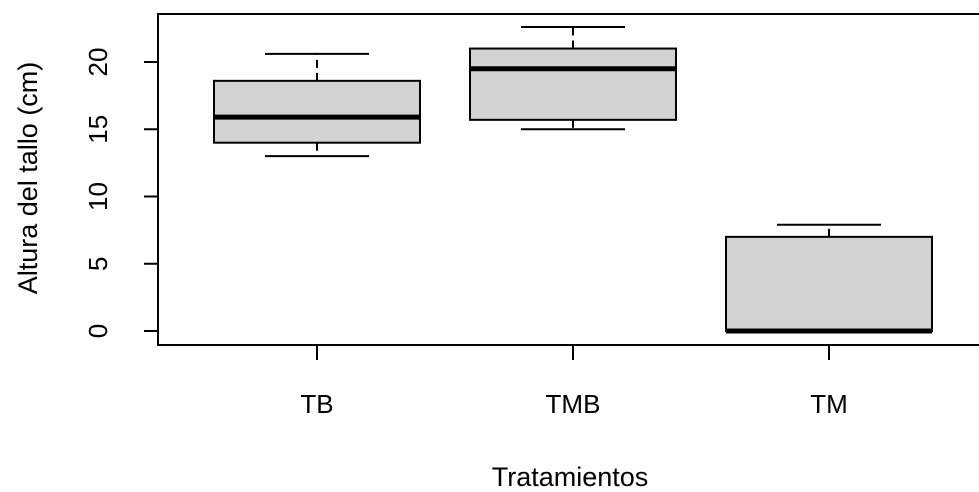 The height and width of the screenshot is (492, 979). Describe the element at coordinates (98, 331) in the screenshot. I see `y-tick-label: 0` at that location.